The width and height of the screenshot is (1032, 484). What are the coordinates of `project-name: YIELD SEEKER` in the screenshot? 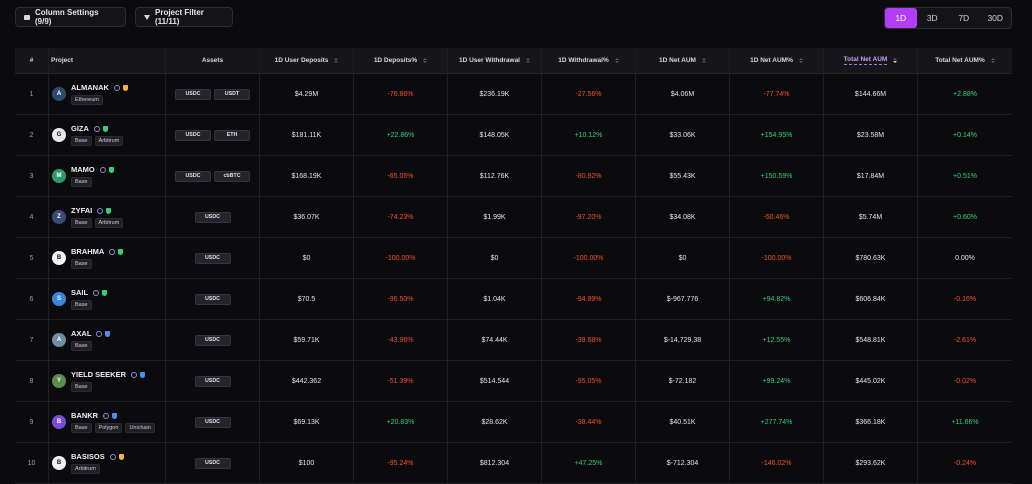 It's located at (99, 374).